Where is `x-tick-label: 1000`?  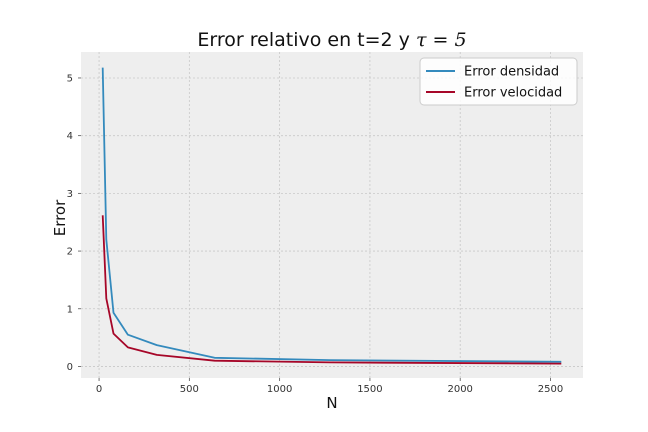
x-tick-label: 1000 is located at coordinates (279, 389).